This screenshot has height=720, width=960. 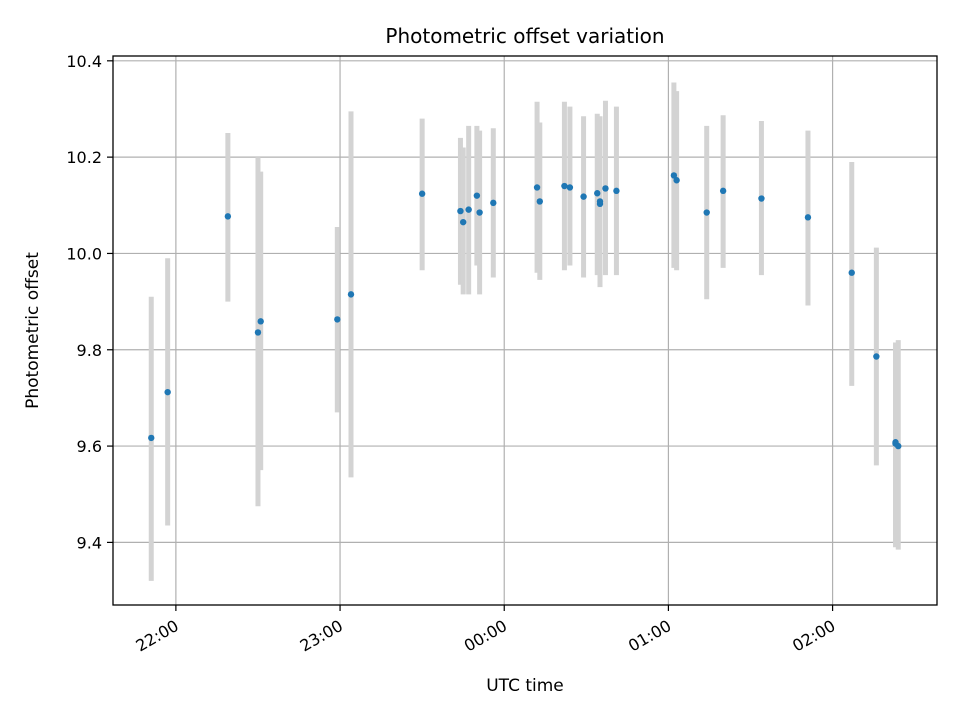 I want to click on y-axis-label: Photometric offset, so click(x=33, y=330).